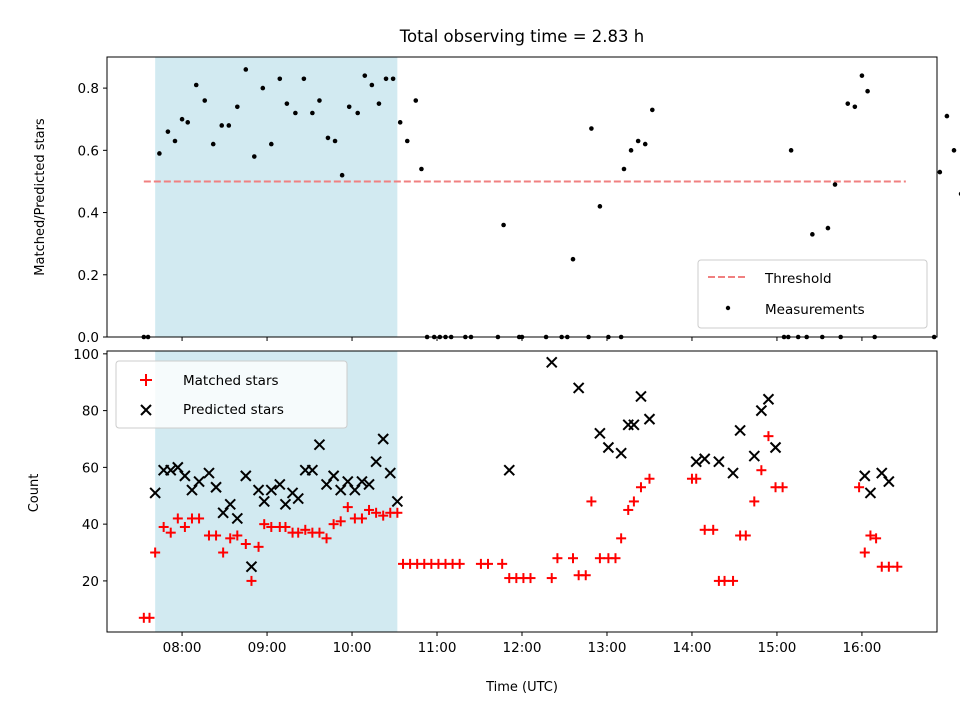 The height and width of the screenshot is (720, 960). I want to click on predicted-legend-swatch, so click(146, 410).